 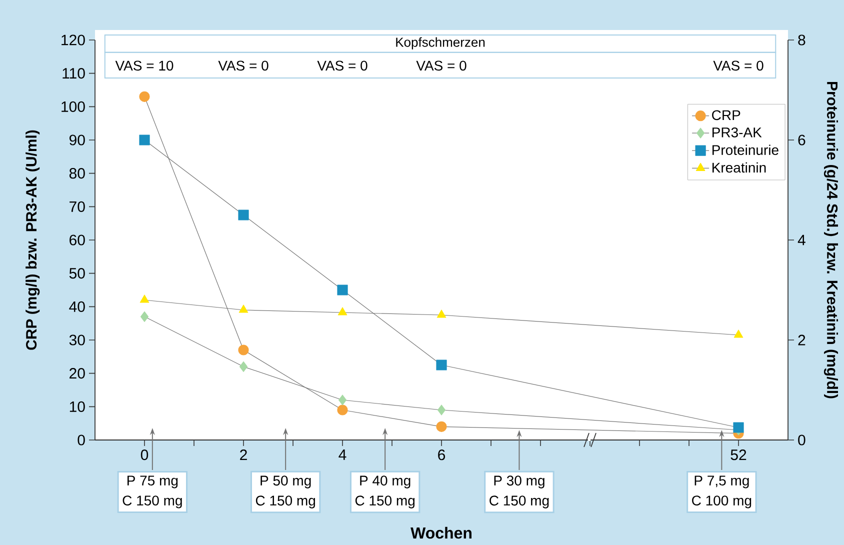 I want to click on text: P 50 mg, so click(x=285, y=482).